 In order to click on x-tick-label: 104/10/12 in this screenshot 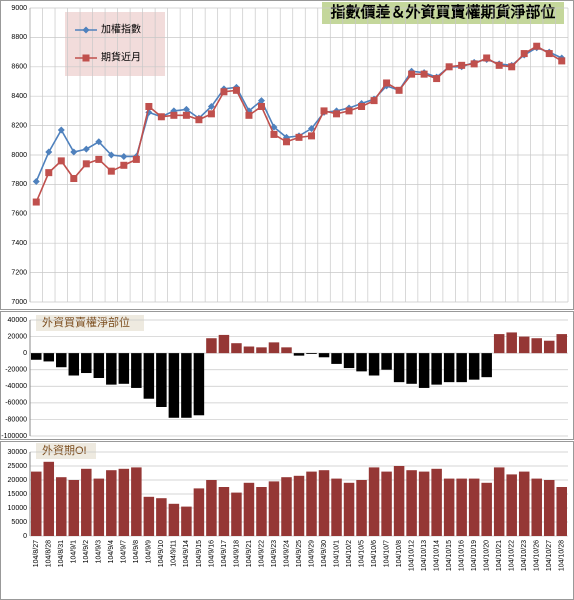, I will do `click(411, 555)`.